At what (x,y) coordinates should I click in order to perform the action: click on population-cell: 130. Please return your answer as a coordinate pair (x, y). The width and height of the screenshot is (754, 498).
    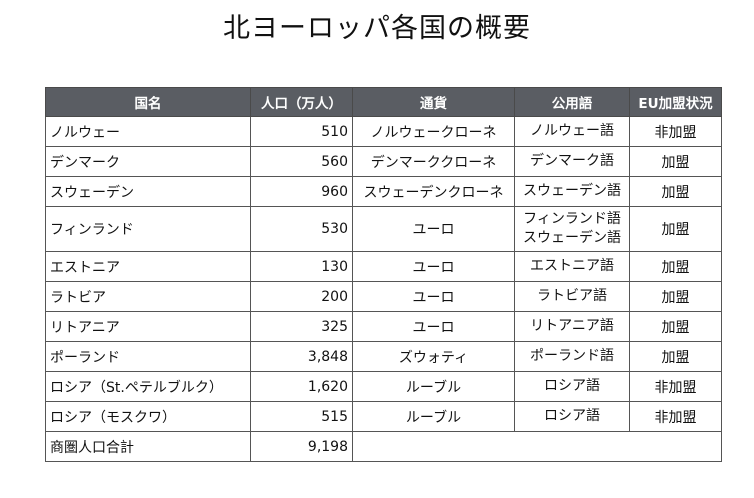
    Looking at the image, I should click on (301, 266).